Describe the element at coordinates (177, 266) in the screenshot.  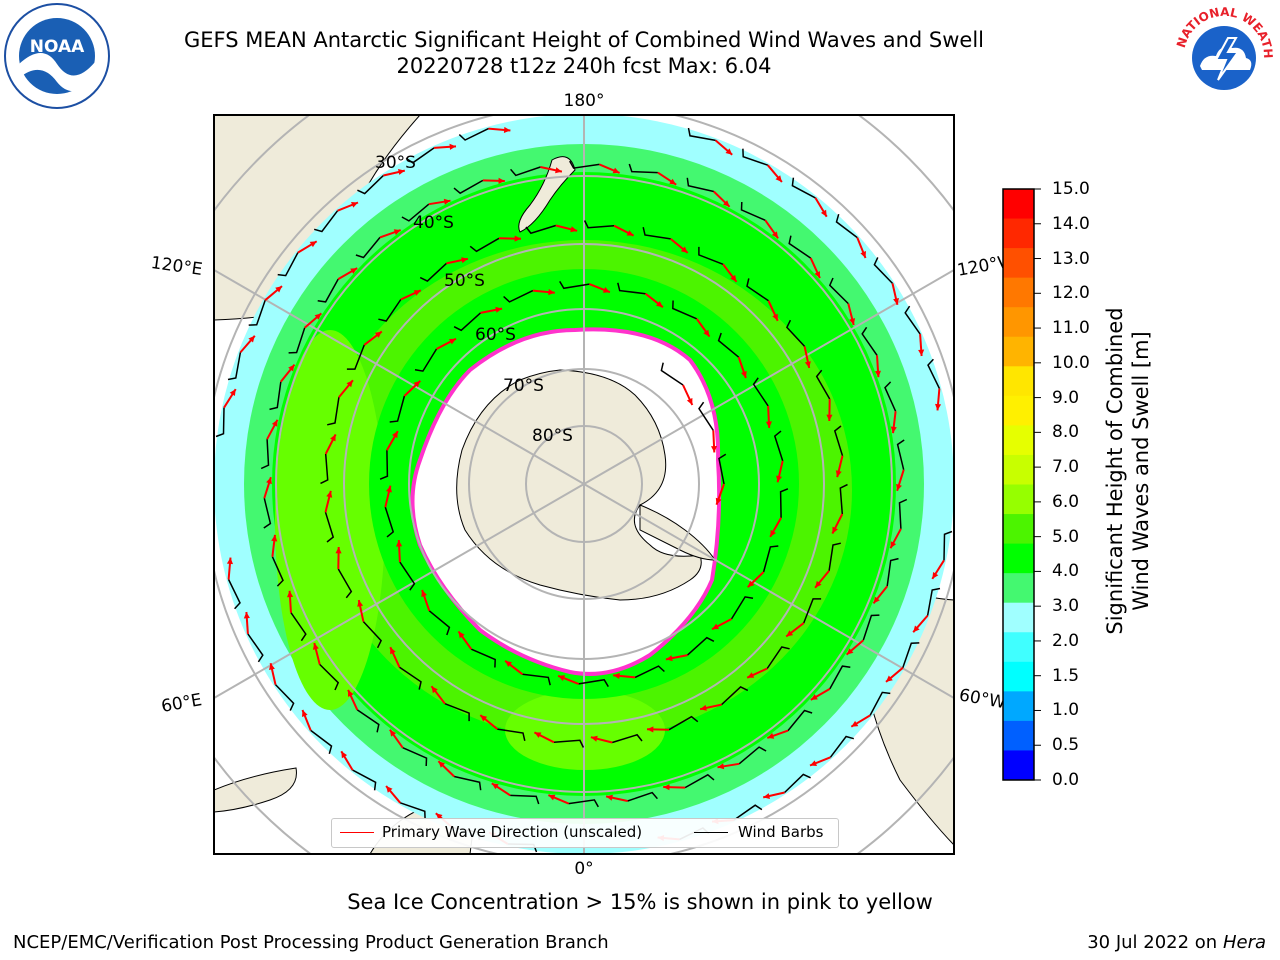
I see `lon-label-120e: 120°E` at that location.